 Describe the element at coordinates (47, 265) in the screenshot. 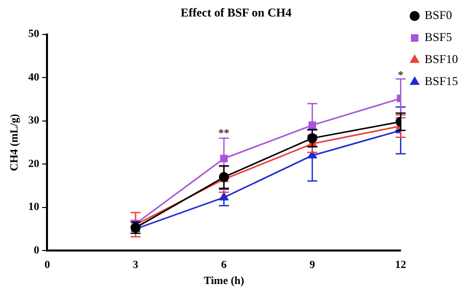

I see `x-tick-label: 0` at that location.